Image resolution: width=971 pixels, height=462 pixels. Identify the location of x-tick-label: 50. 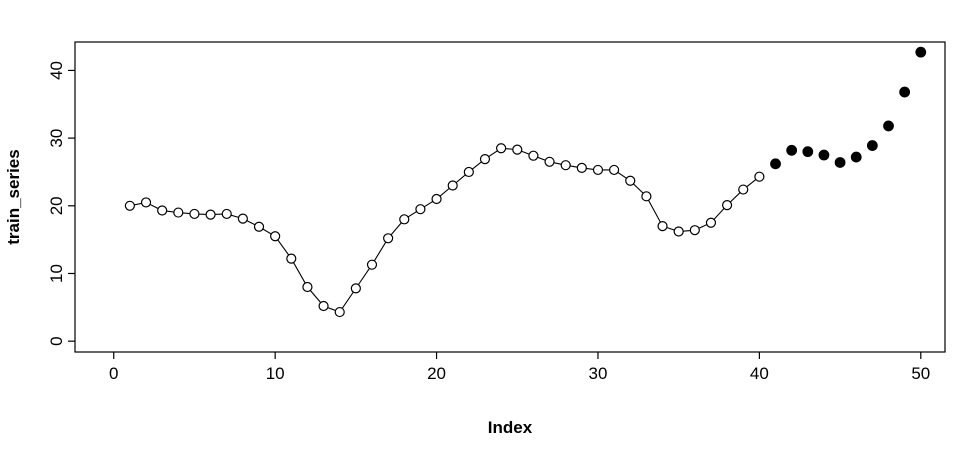
(920, 373).